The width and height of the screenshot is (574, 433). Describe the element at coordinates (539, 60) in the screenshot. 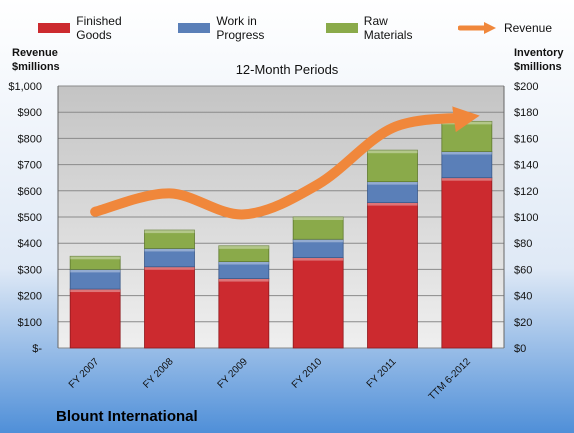

I see `right-axis-title: Inventory $millions` at that location.